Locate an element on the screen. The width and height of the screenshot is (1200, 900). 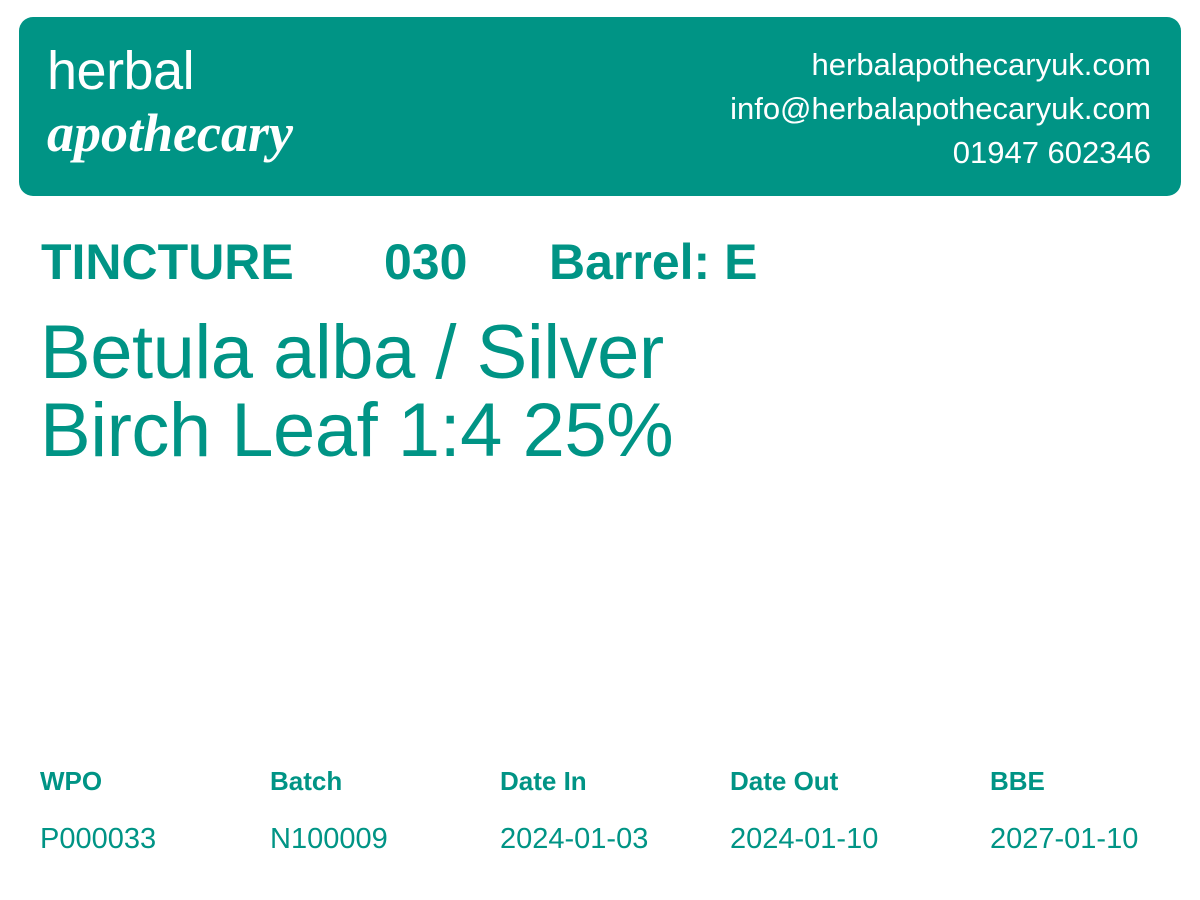
wpo-value: P000033 is located at coordinates (98, 839).